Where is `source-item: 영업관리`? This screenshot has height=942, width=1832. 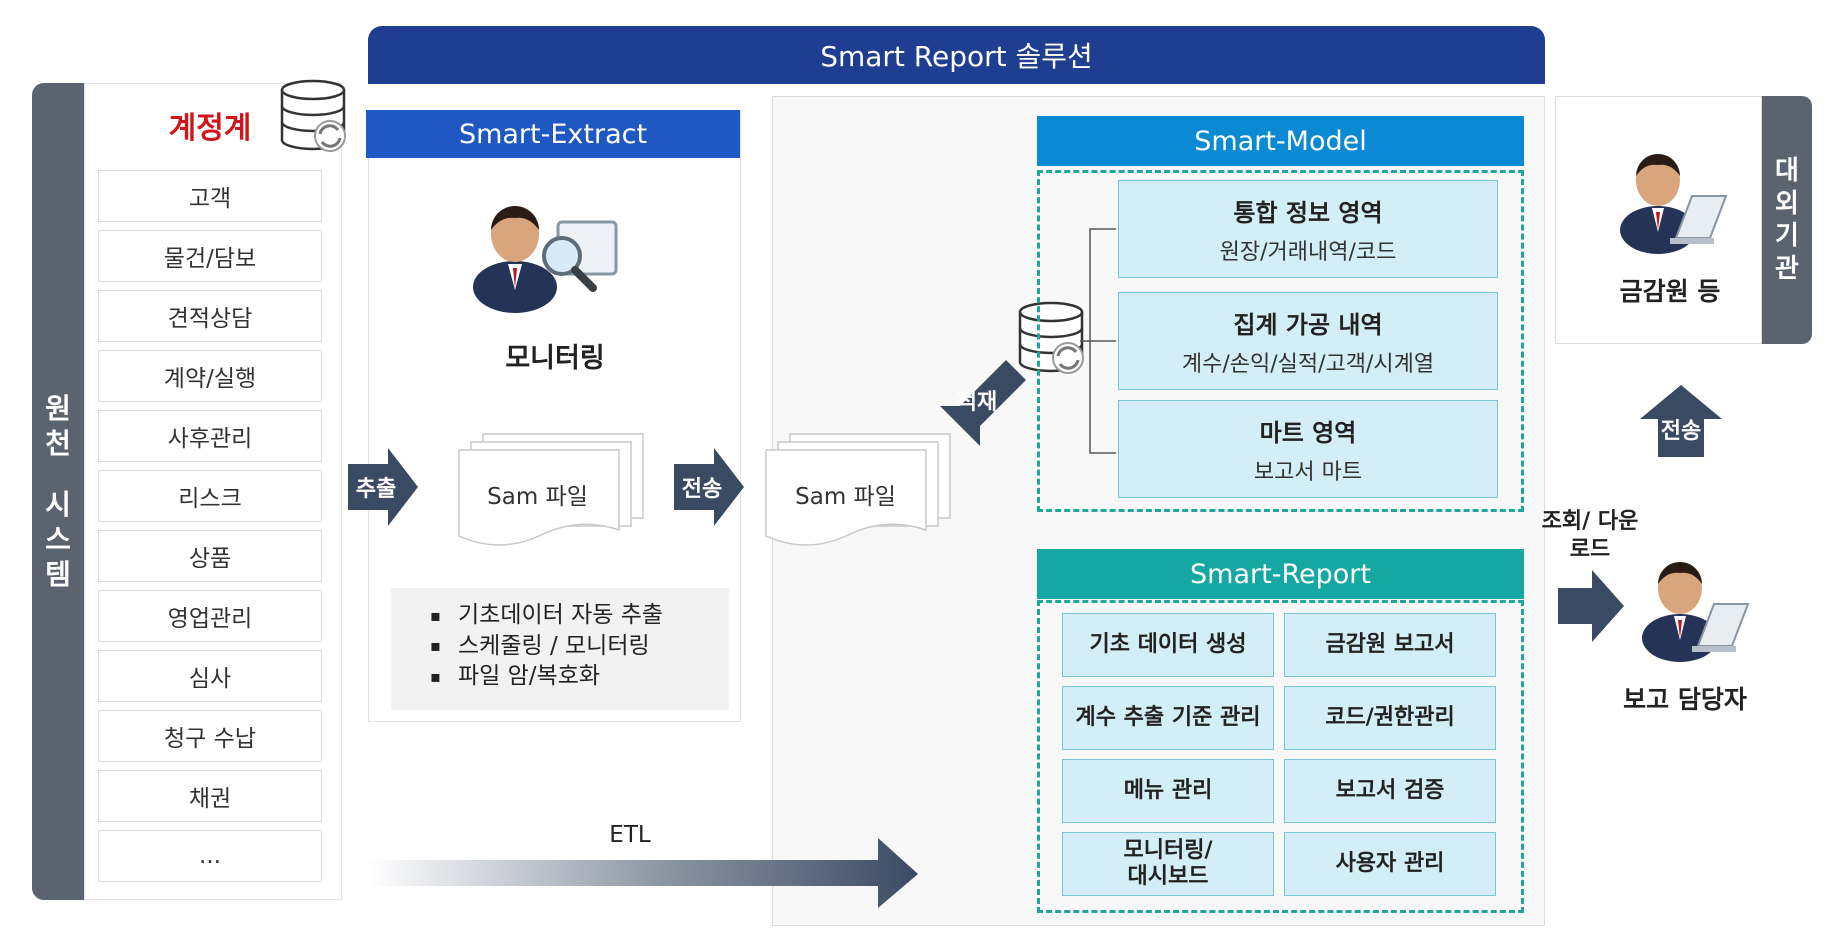 source-item: 영업관리 is located at coordinates (210, 616).